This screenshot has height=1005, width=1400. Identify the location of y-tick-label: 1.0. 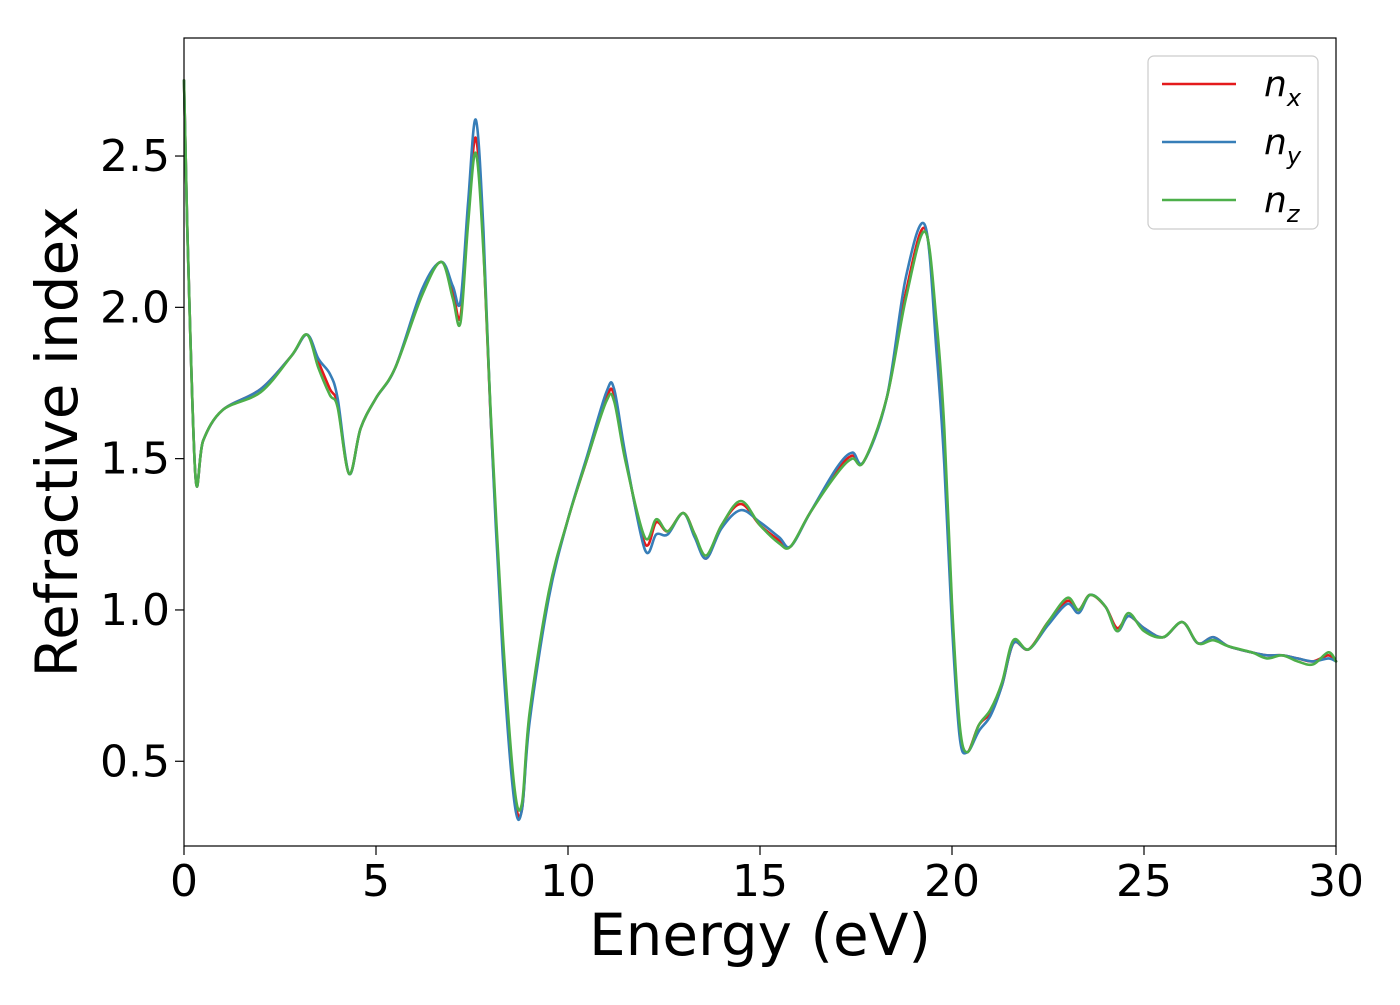
(135, 610).